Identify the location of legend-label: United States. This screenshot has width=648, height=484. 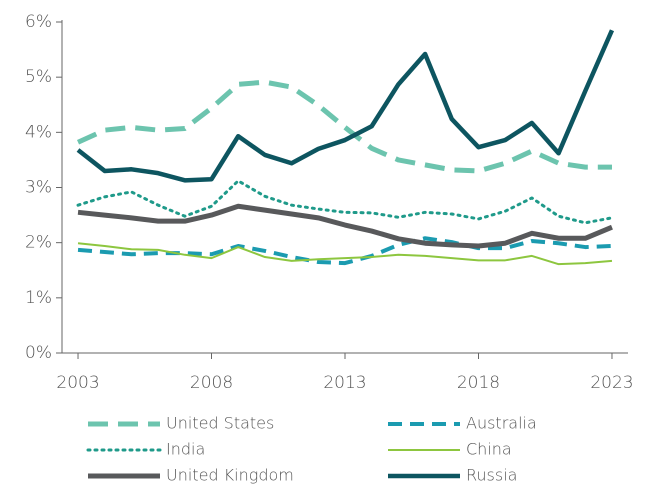
(220, 423).